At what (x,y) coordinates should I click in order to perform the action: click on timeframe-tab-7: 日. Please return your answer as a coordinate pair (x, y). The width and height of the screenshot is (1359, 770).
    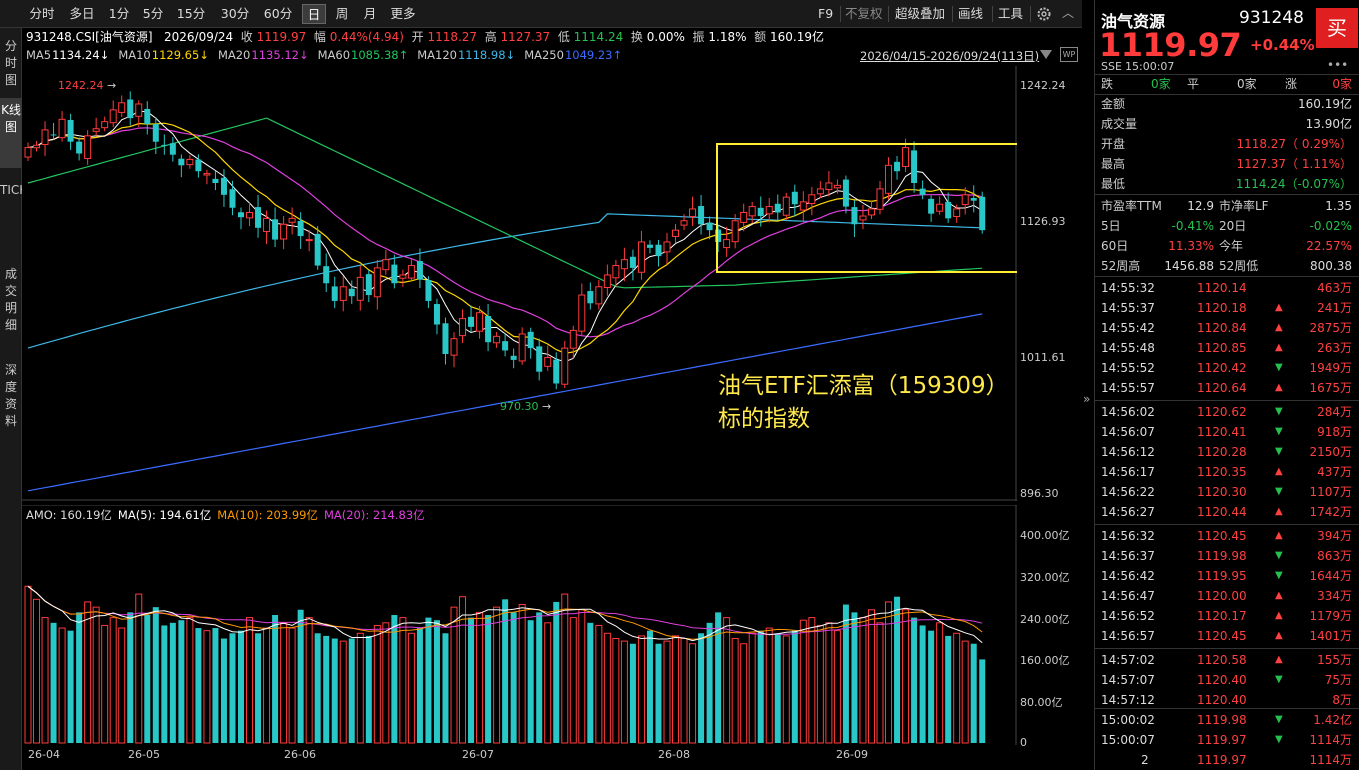
    Looking at the image, I should click on (314, 14).